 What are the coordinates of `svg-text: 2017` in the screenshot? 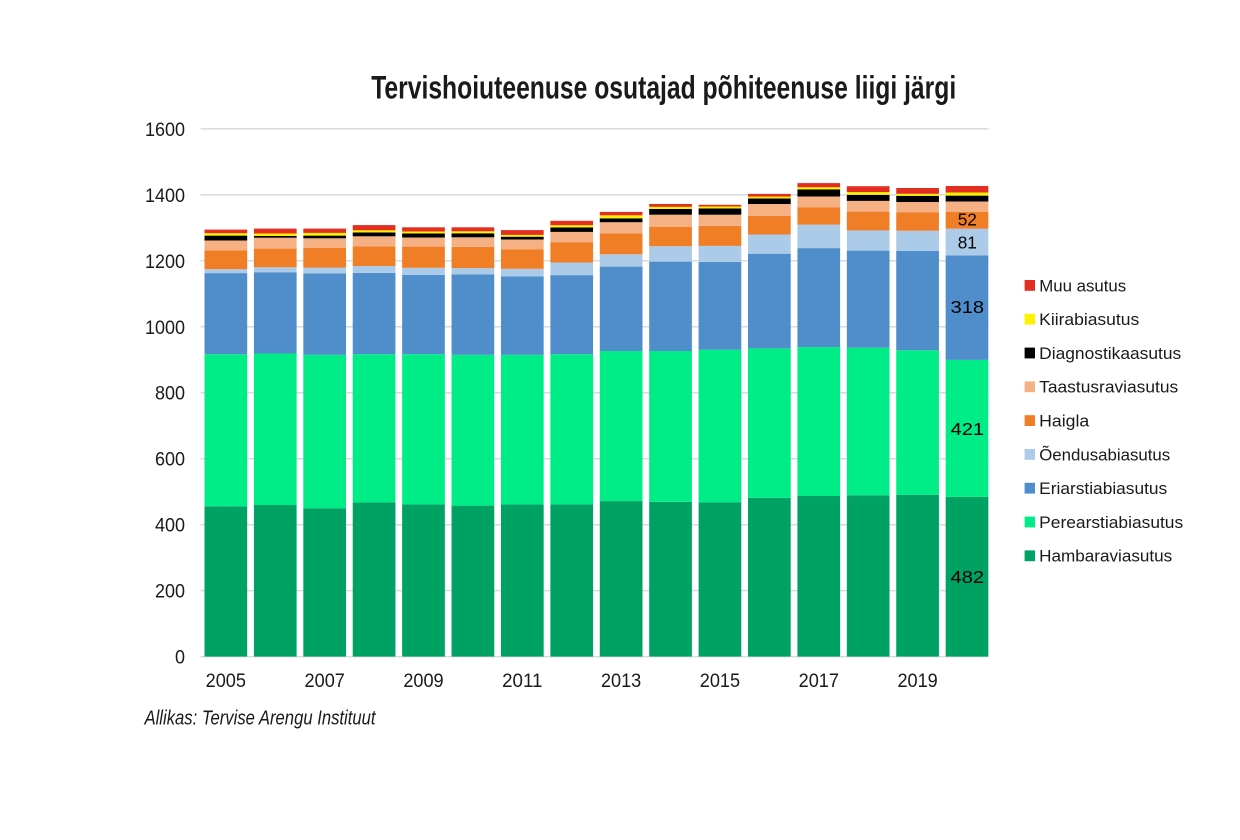 It's located at (819, 681).